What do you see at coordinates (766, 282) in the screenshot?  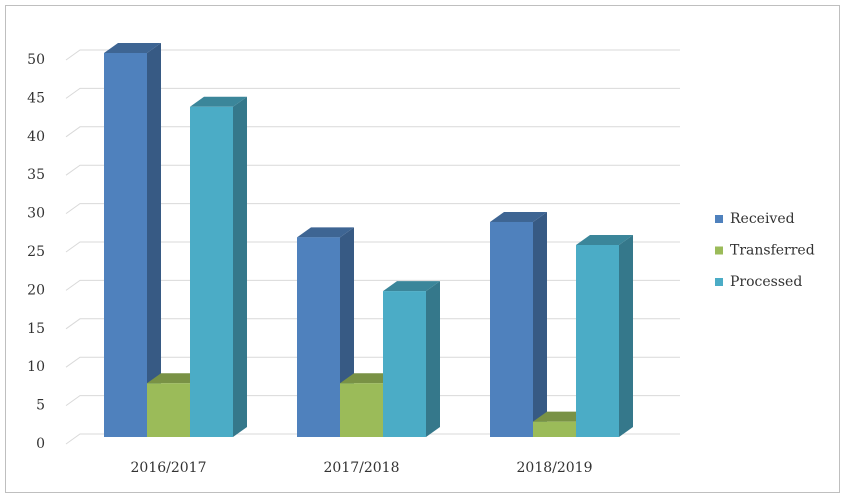 I see `legend-label: Processed` at bounding box center [766, 282].